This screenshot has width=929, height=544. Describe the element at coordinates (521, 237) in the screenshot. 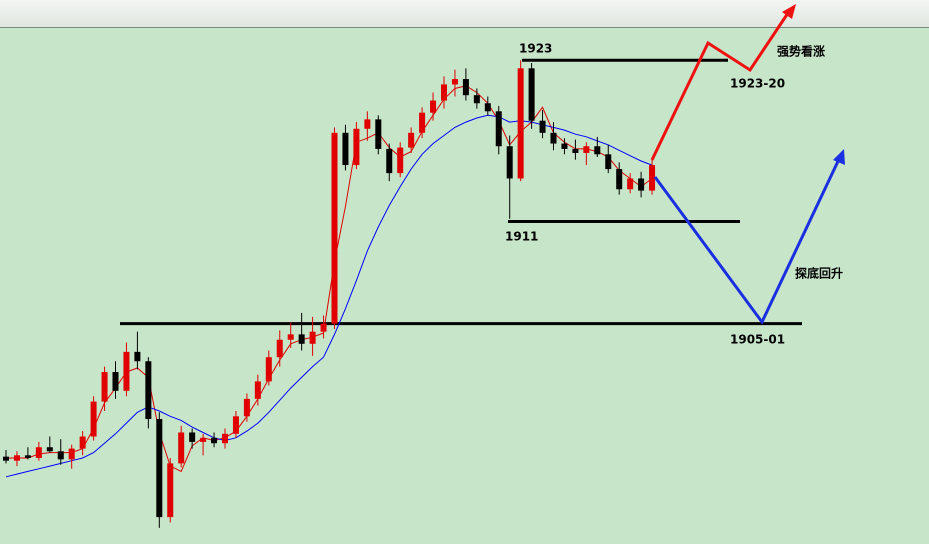

I see `level-label: 1911` at that location.